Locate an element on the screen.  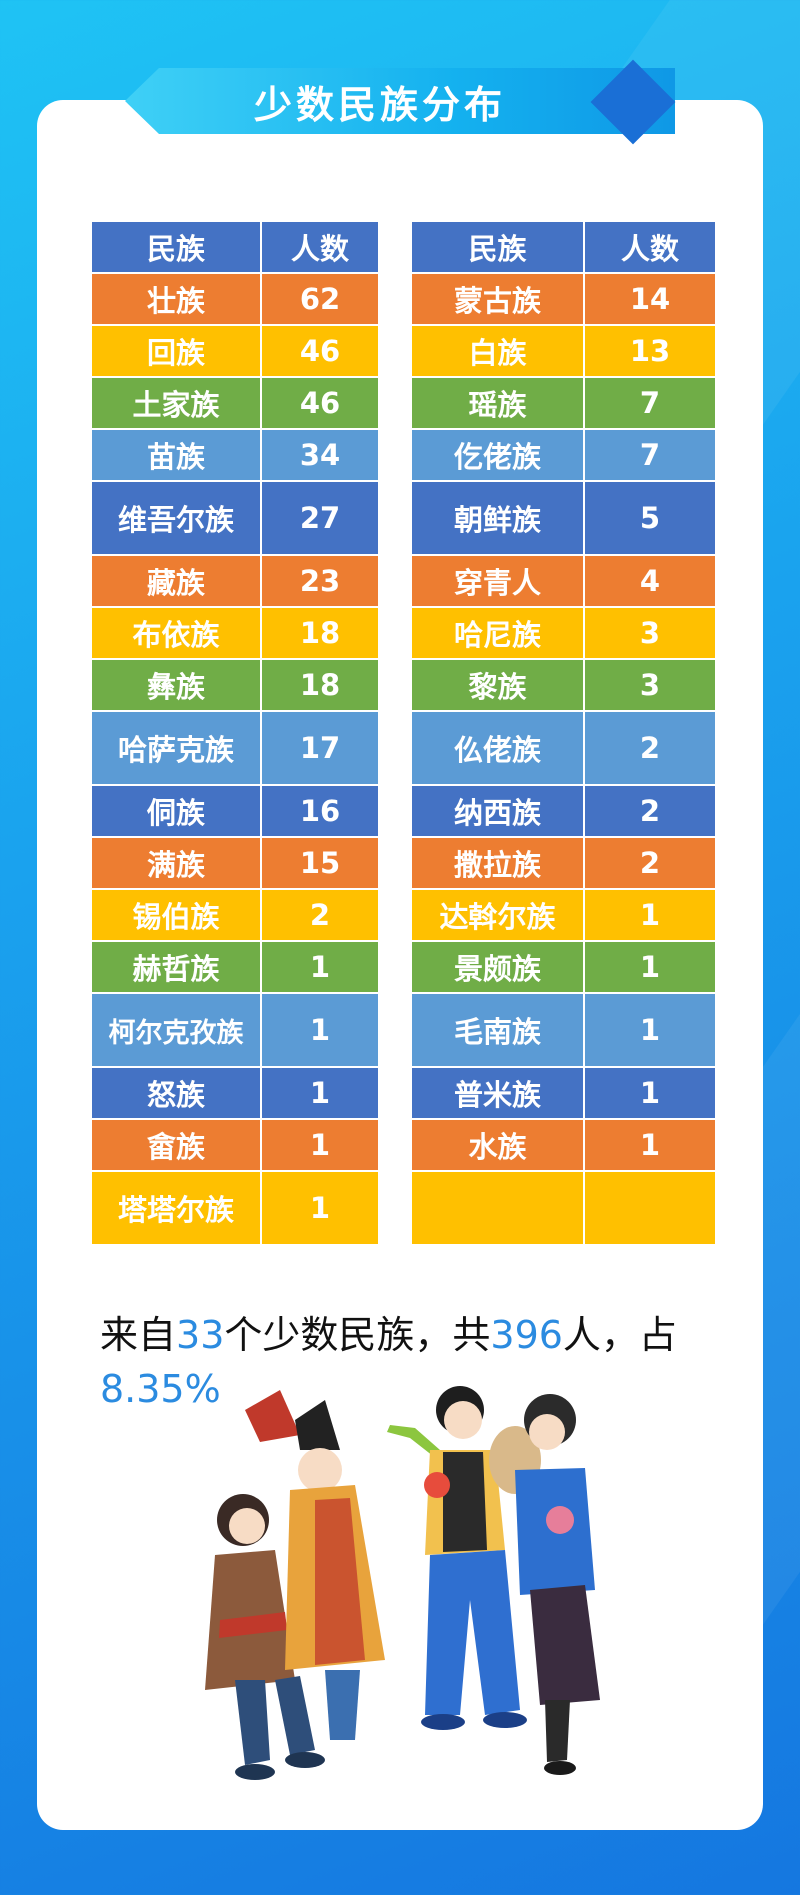
ethnicity-name-cell: 塔塔尔族 is located at coordinates (176, 1208).